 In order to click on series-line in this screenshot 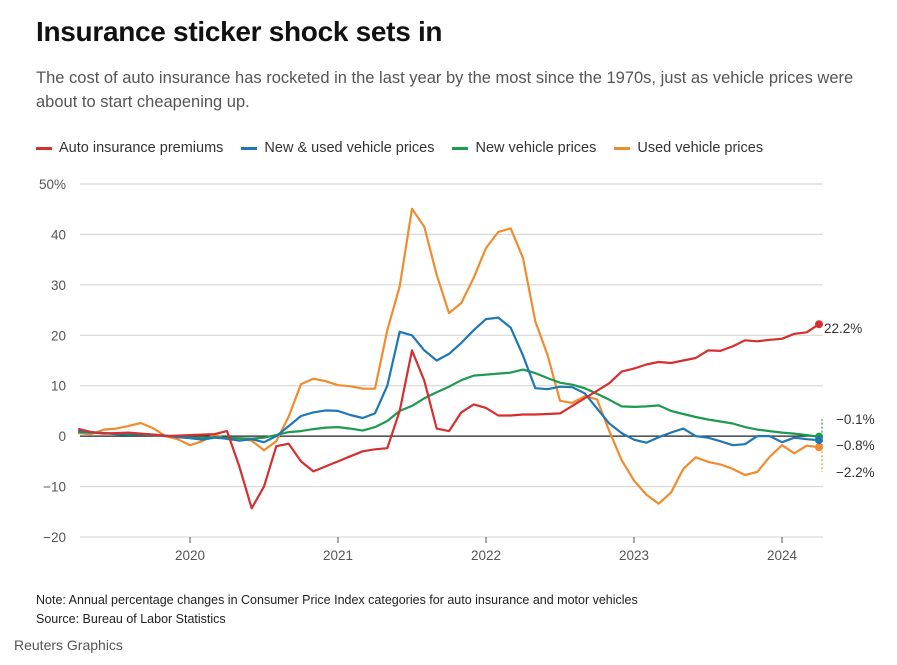, I will do `click(449, 404)`.